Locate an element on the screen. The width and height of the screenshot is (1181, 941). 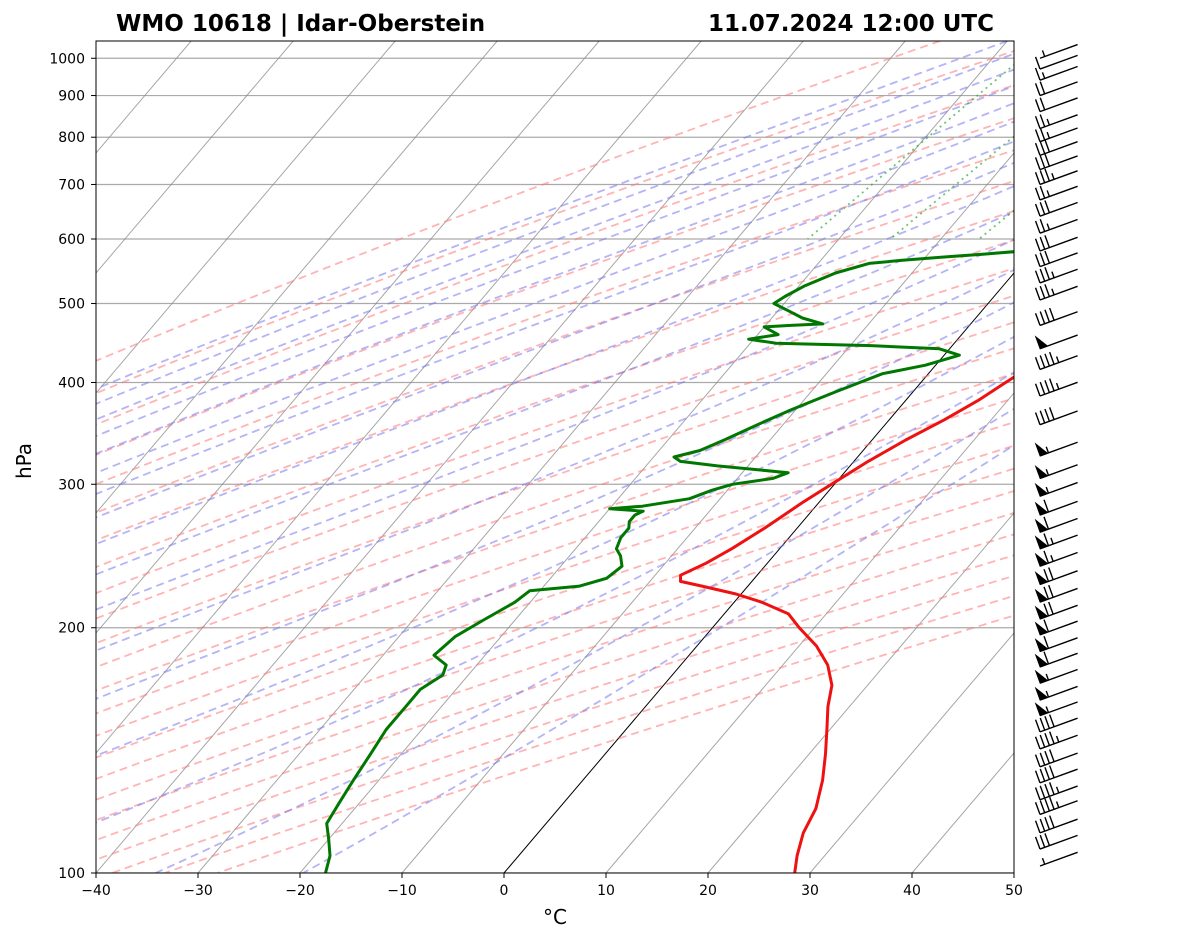
chart-title-left: WMO 10618 | Idar-Oberstein is located at coordinates (300, 24).